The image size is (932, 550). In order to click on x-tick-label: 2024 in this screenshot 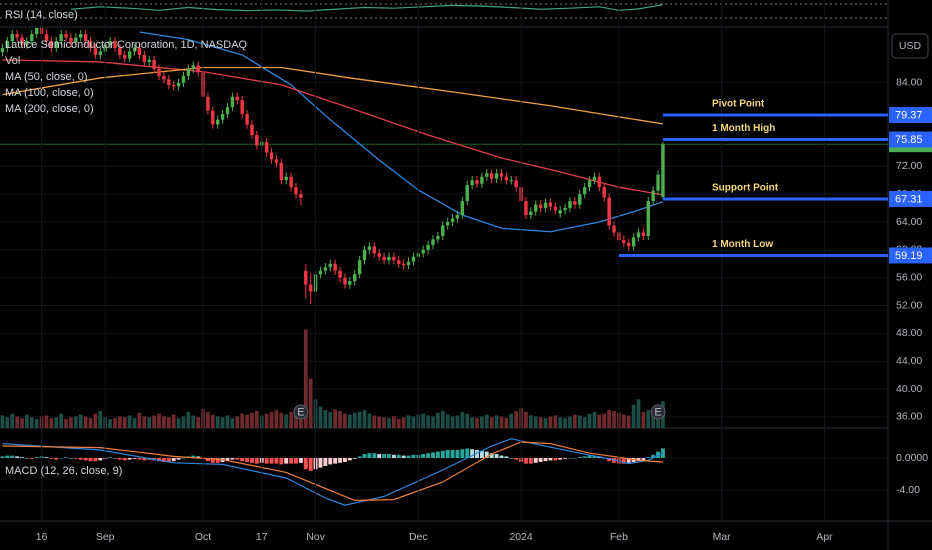, I will do `click(521, 537)`.